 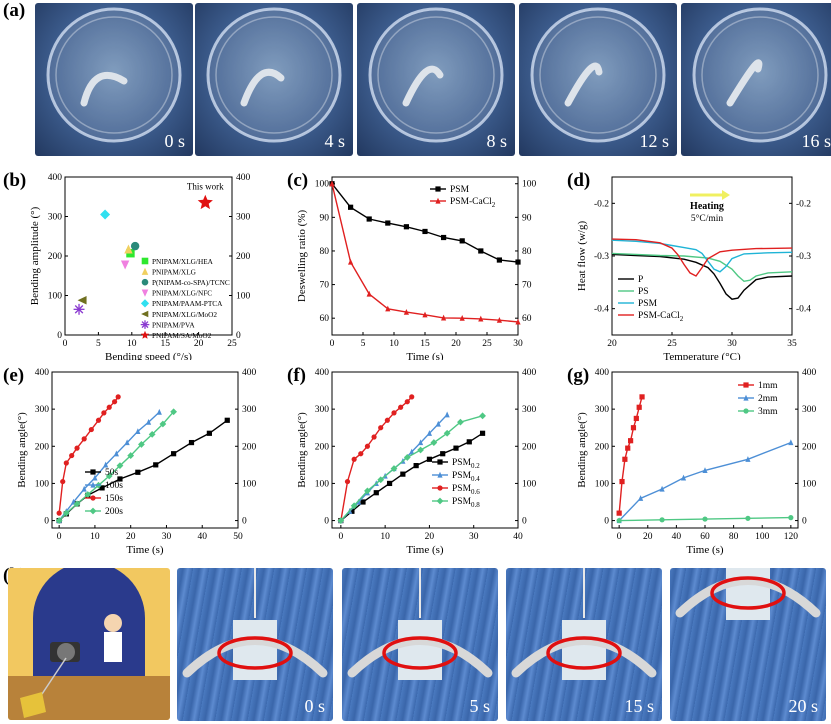 What do you see at coordinates (46, 522) in the screenshot?
I see `y-tick-label: 0` at bounding box center [46, 522].